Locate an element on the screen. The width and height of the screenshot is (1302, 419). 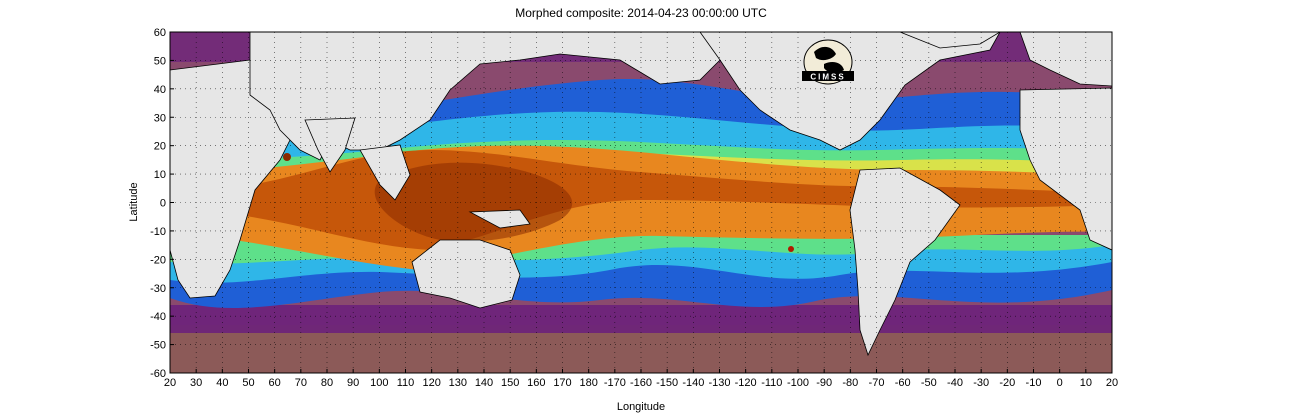
x-tick-label: -110 is located at coordinates (771, 383).